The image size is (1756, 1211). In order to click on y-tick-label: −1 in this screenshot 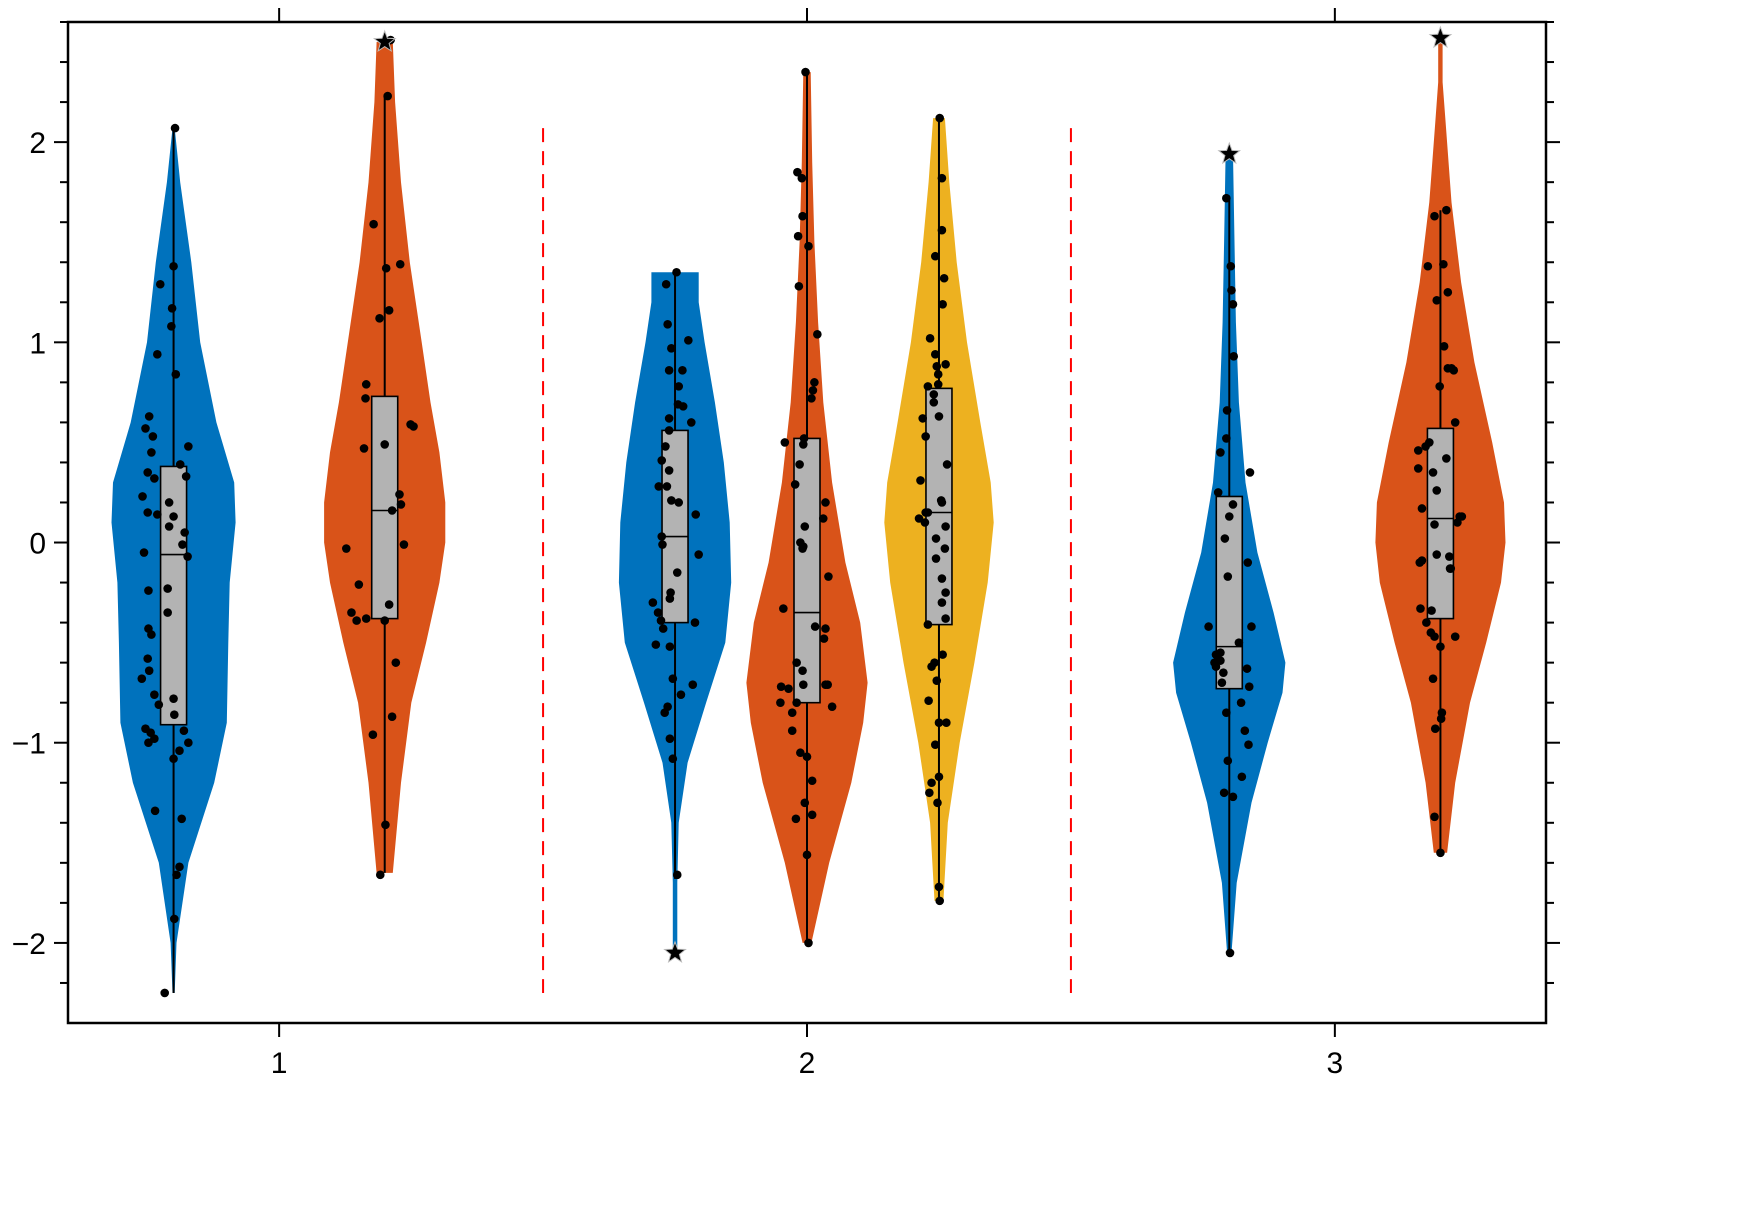, I will do `click(29, 744)`.